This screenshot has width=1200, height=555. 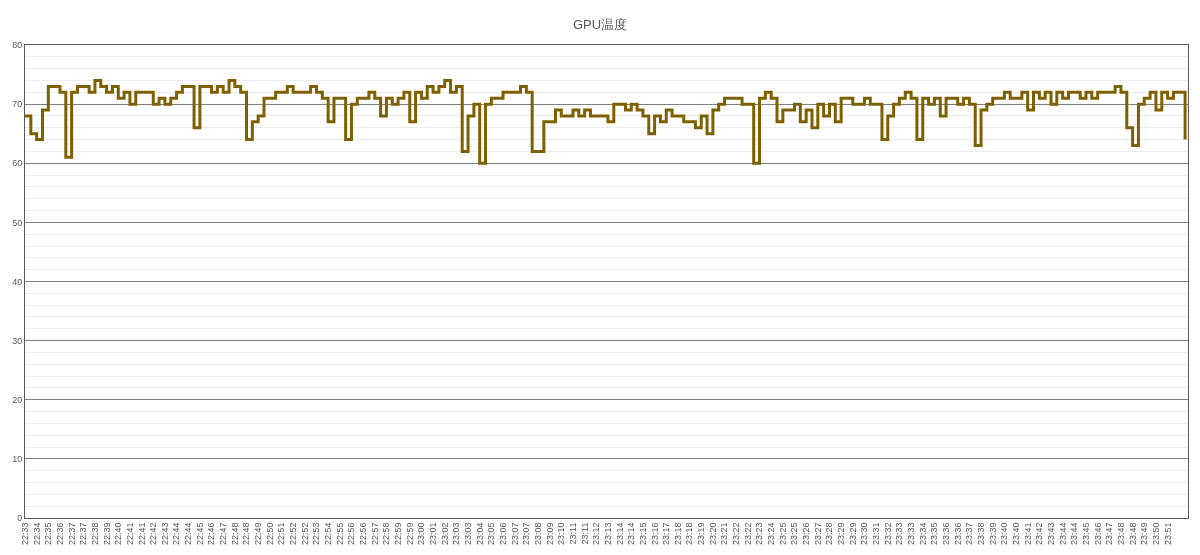 I want to click on x-tick-label: 22:36, so click(x=59, y=534).